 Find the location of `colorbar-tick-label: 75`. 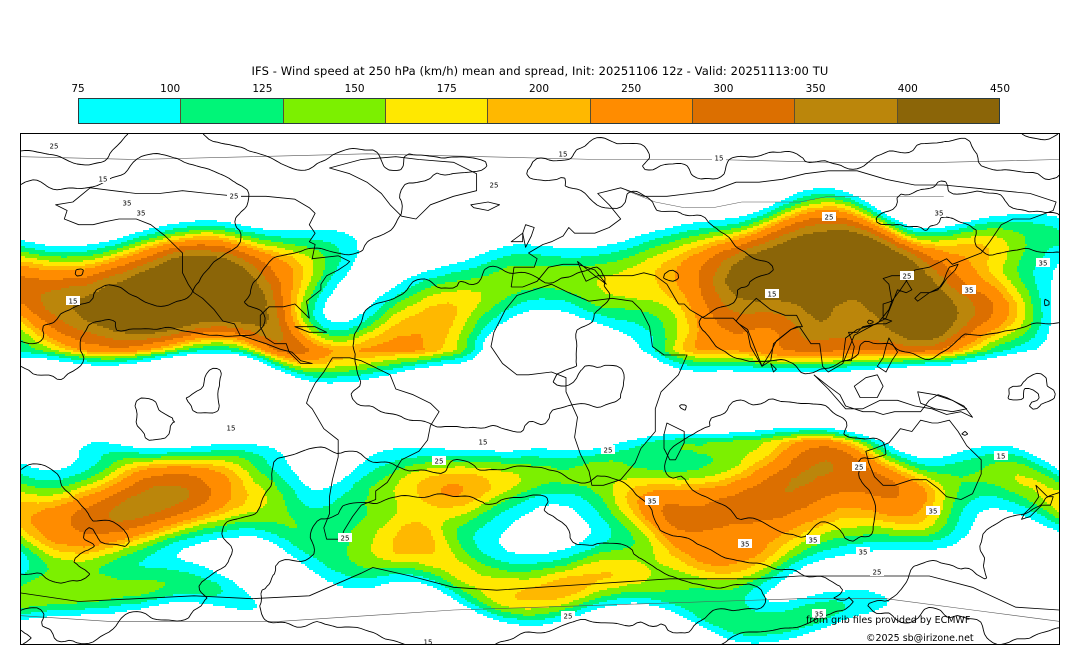

colorbar-tick-label: 75 is located at coordinates (78, 89).